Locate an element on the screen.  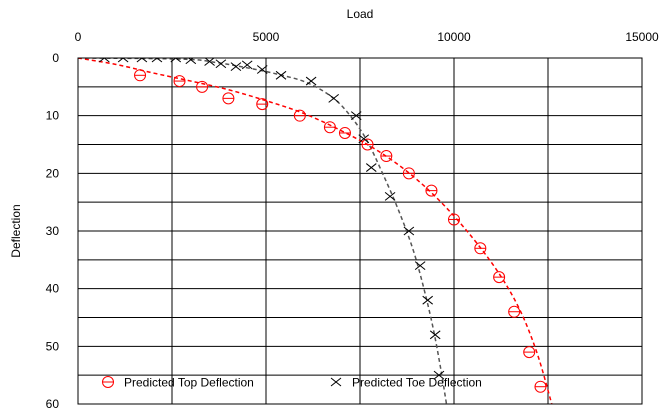
x-axis-title: Load is located at coordinates (360, 14).